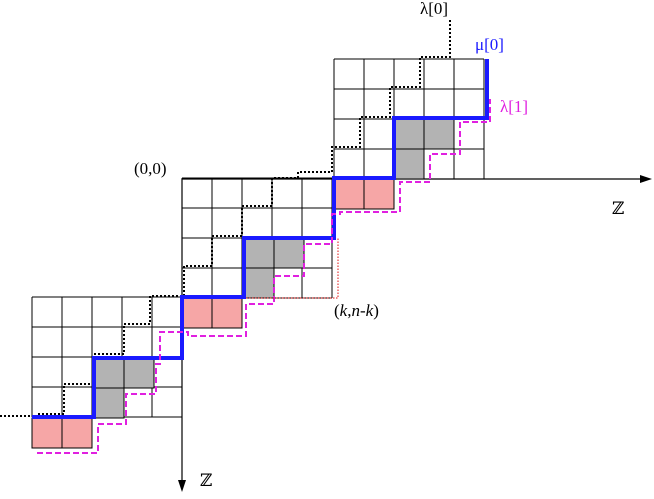  Describe the element at coordinates (646, 179) in the screenshot. I see `x-axis-arrow-icon` at that location.